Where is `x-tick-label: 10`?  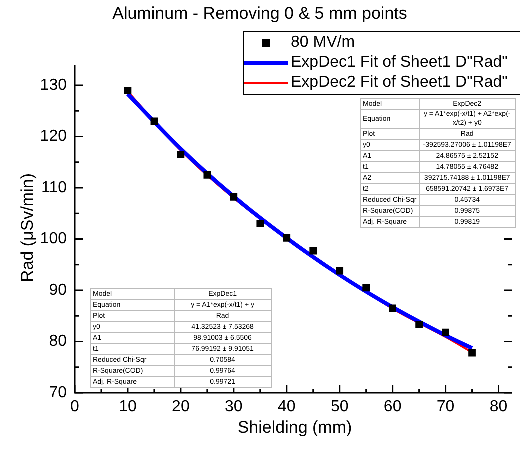 x-tick-label: 10 is located at coordinates (128, 407).